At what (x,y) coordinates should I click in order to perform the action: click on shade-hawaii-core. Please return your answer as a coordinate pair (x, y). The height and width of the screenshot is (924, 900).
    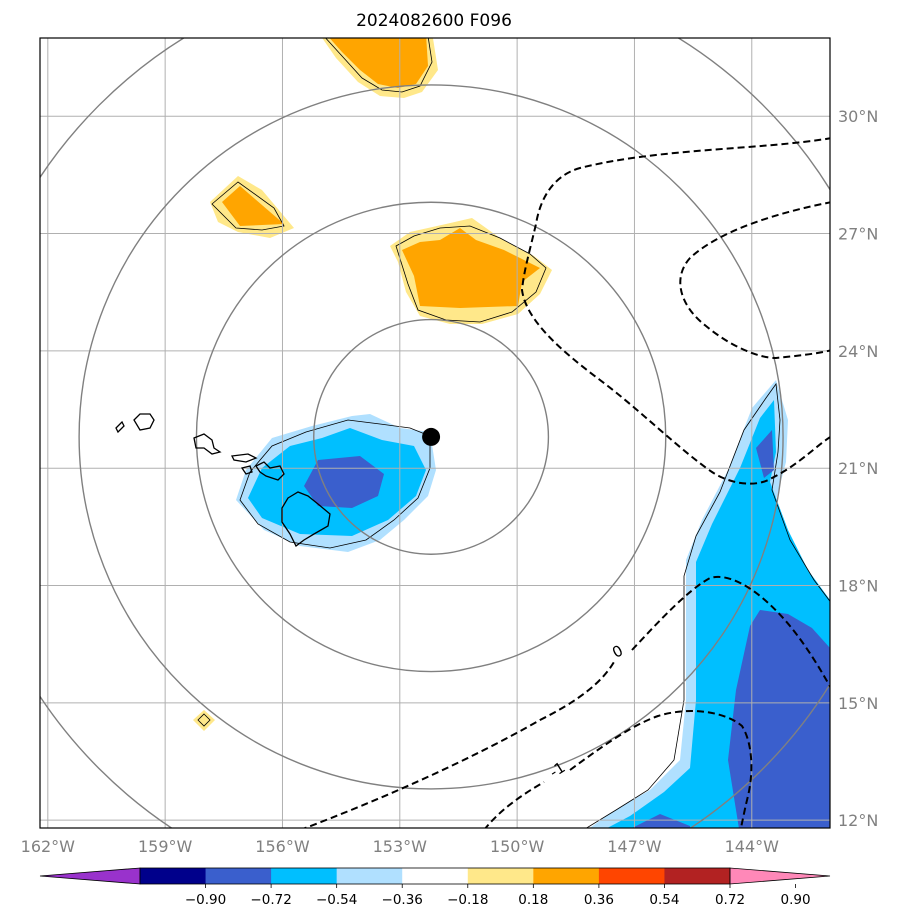
    Looking at the image, I should click on (344, 482).